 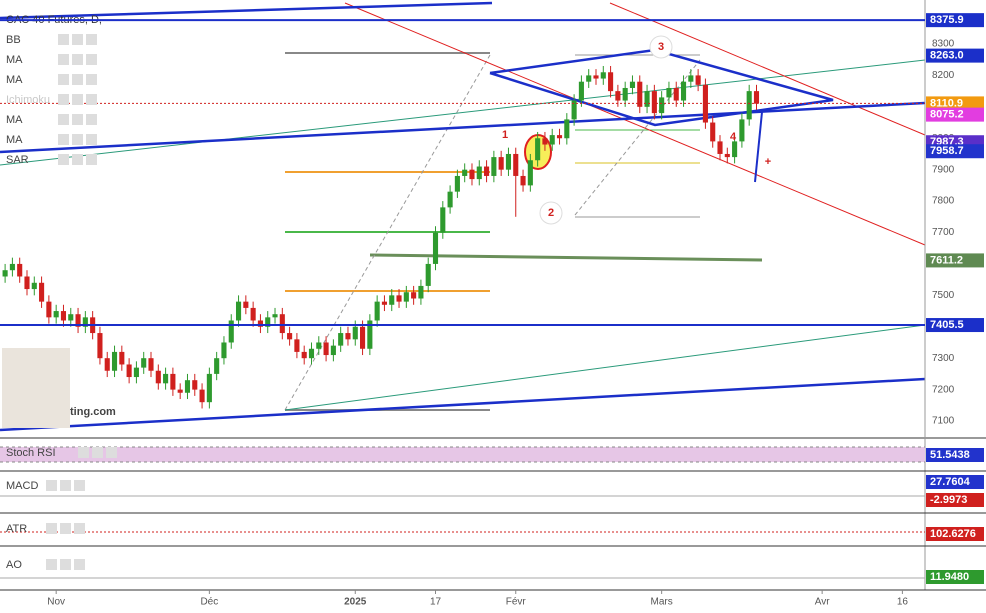 I want to click on x-tick-label: 16, so click(x=903, y=602).